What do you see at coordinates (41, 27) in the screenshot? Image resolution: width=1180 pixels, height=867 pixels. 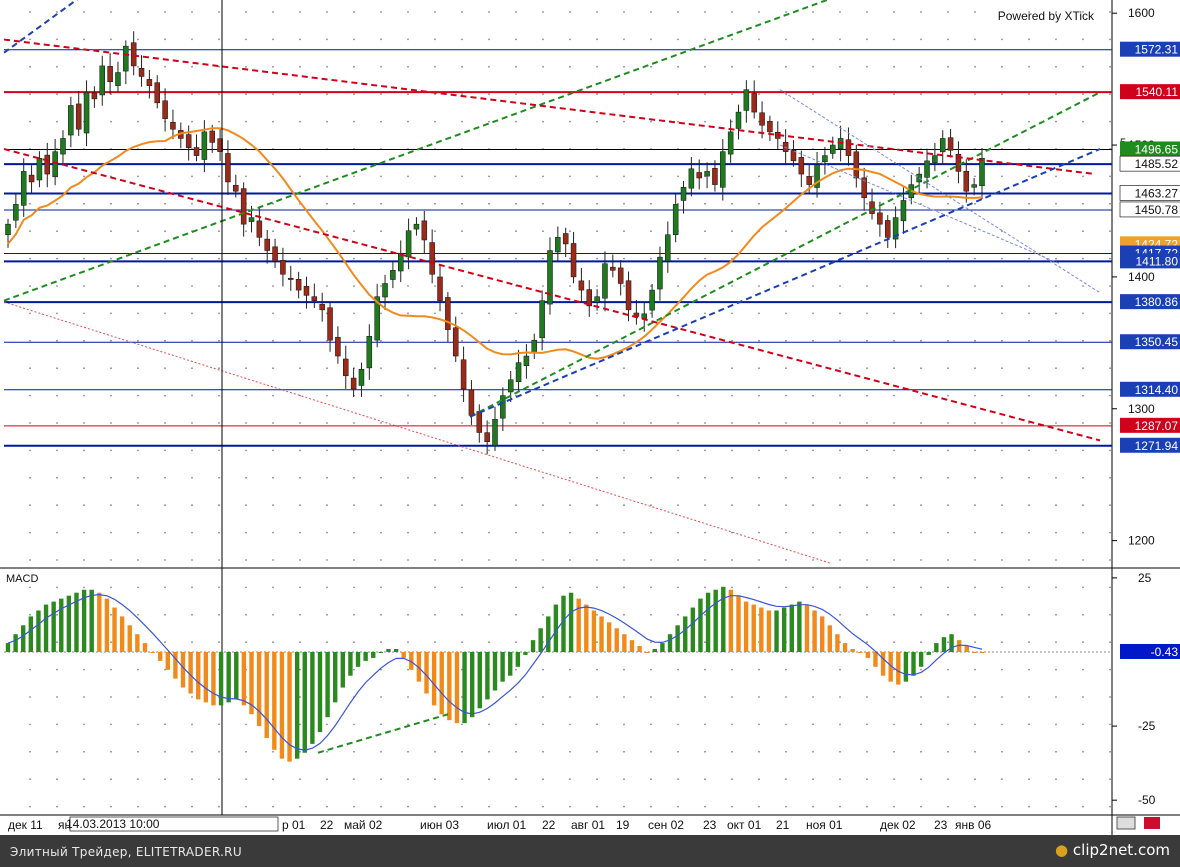 I see `blue-trendline-left` at bounding box center [41, 27].